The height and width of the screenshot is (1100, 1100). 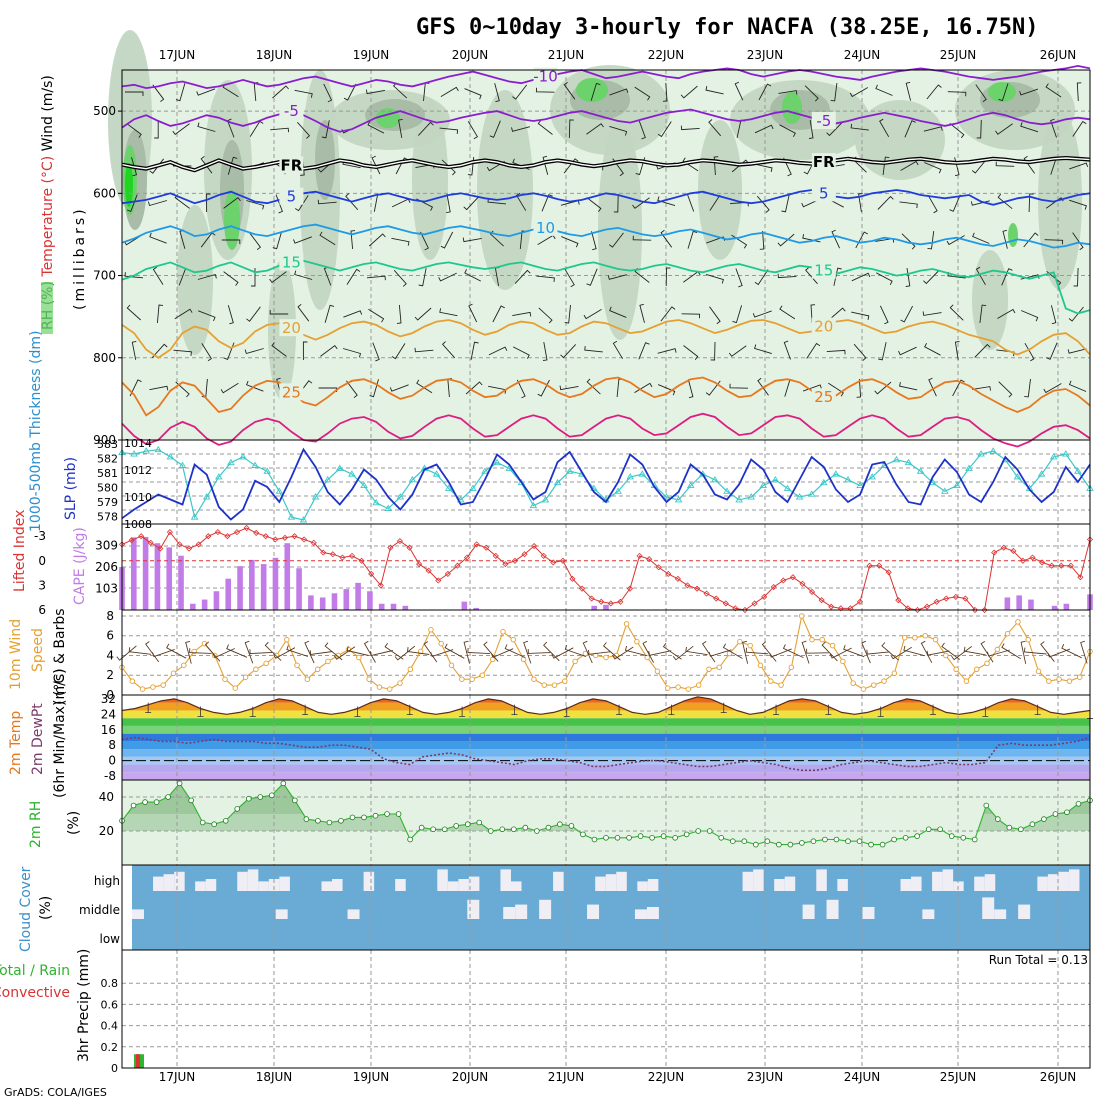 What do you see at coordinates (99, 910) in the screenshot?
I see `cloud-tick: middle` at bounding box center [99, 910].